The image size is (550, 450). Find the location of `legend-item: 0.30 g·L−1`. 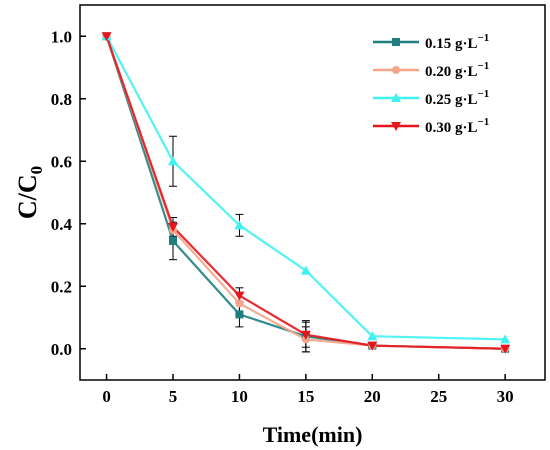

legend-item: 0.30 g·L−1 is located at coordinates (431, 126).